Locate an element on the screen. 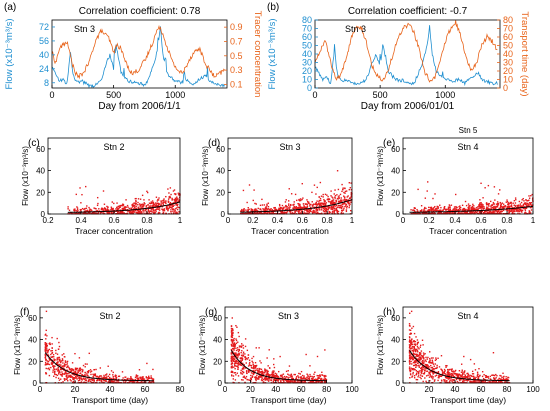  x-tick-label: 500 is located at coordinates (380, 95).